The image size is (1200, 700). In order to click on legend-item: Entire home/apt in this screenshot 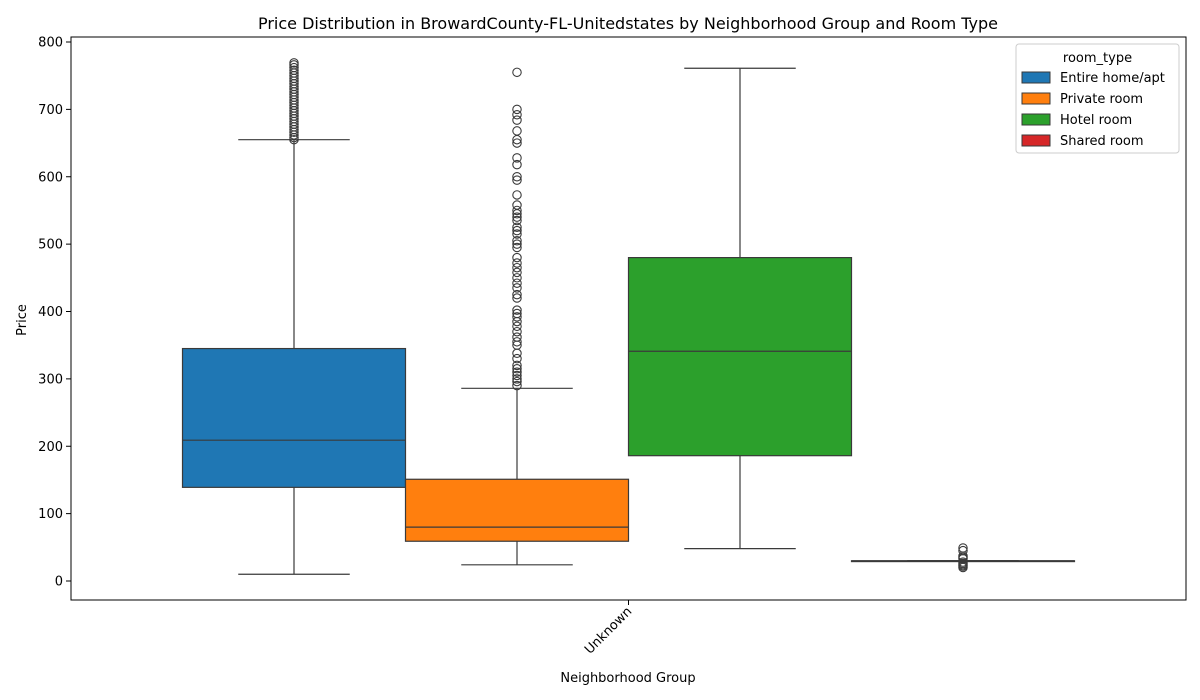, I will do `click(1093, 78)`.